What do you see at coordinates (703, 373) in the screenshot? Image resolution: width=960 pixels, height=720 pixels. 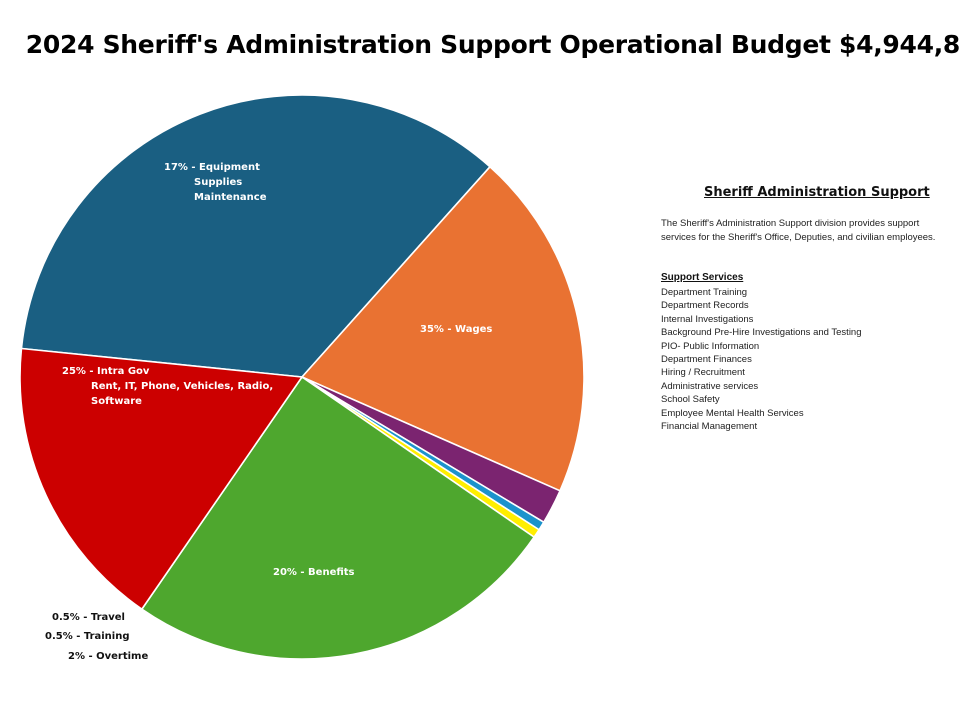 I see `service-item: Hiring / Recruitment` at bounding box center [703, 373].